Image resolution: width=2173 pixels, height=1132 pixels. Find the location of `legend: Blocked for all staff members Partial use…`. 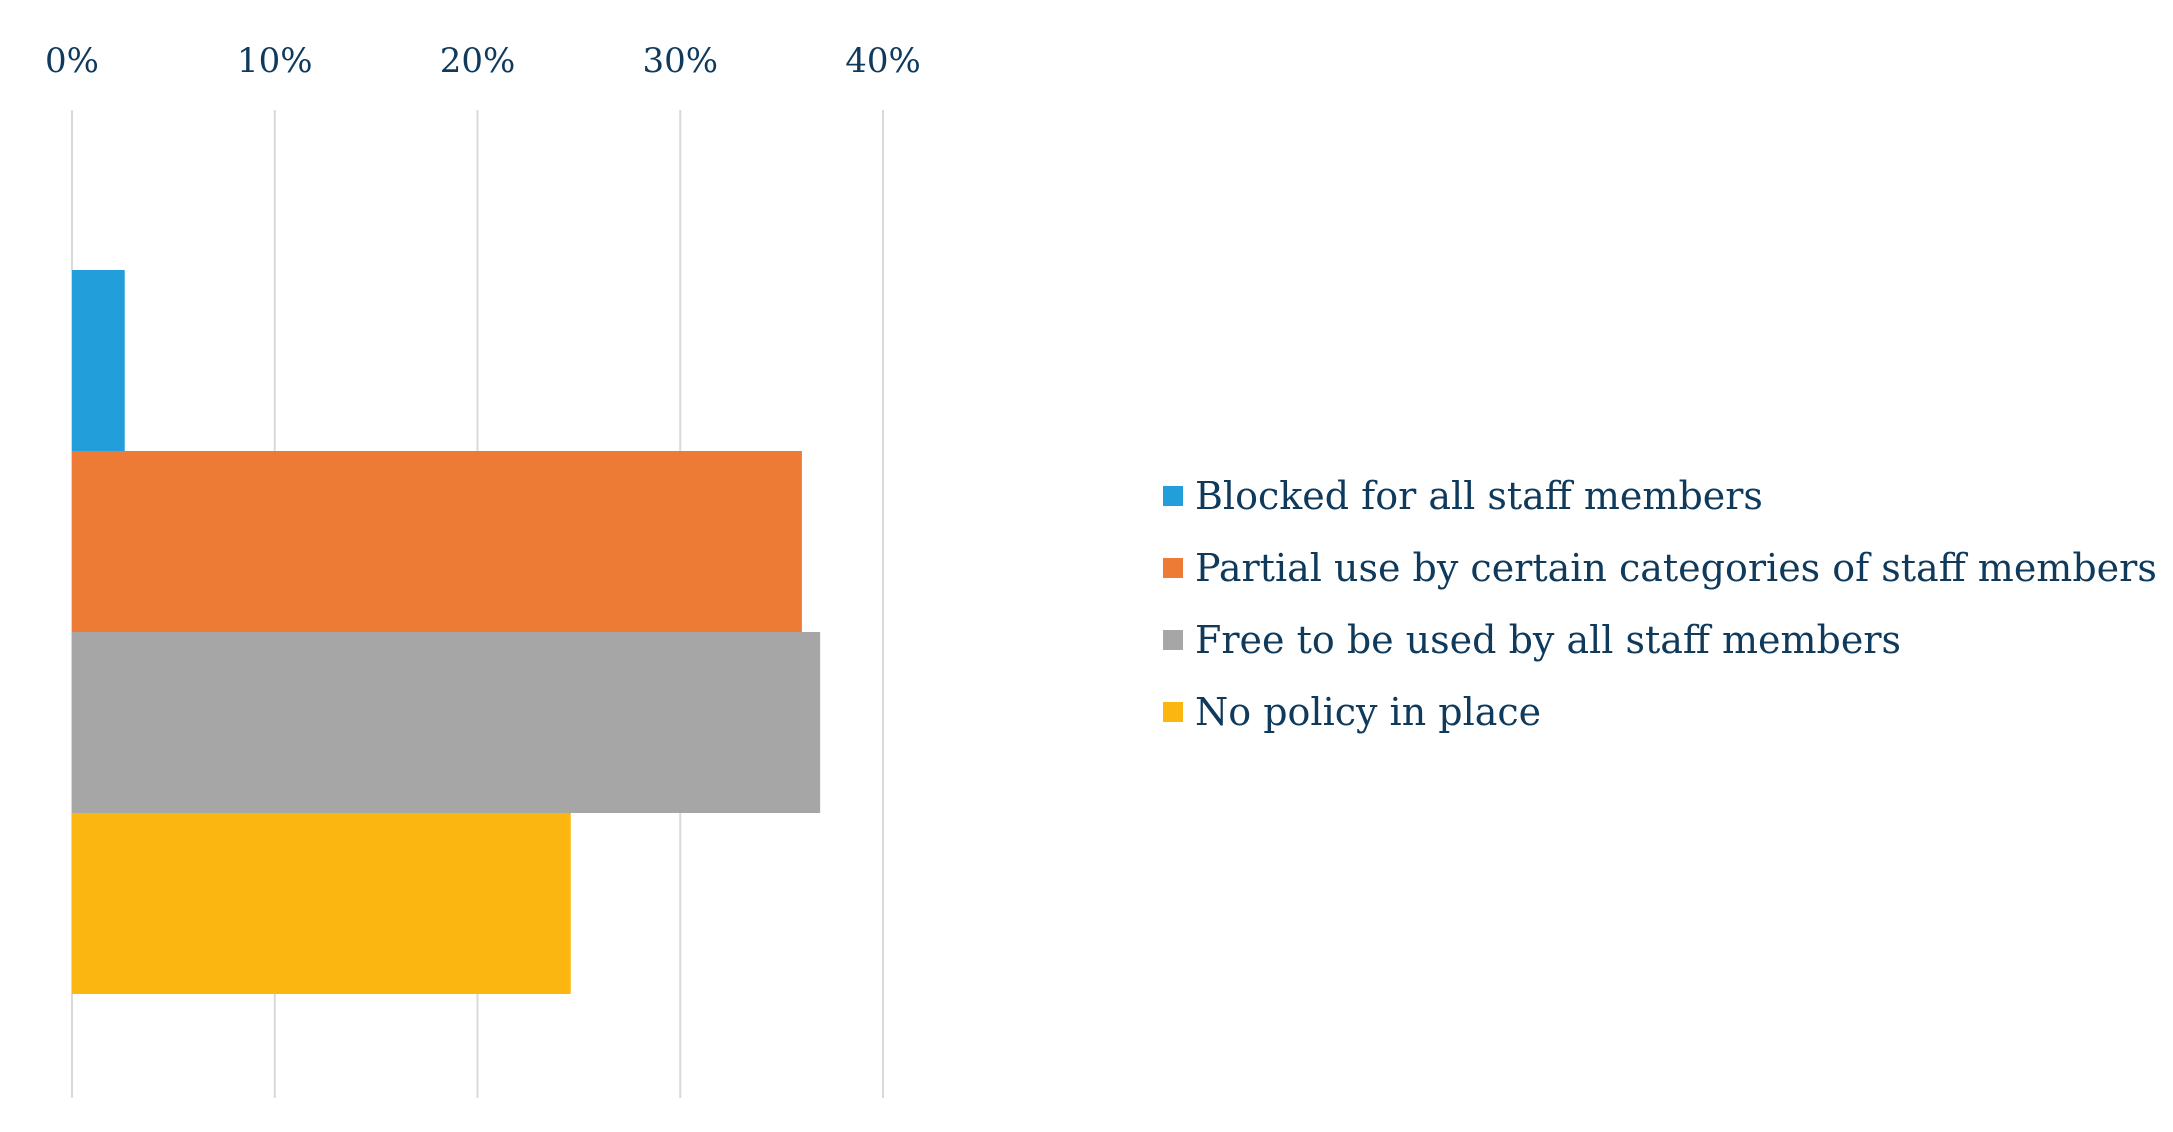

legend: Blocked for all staff members Partial use… is located at coordinates (1660, 604).